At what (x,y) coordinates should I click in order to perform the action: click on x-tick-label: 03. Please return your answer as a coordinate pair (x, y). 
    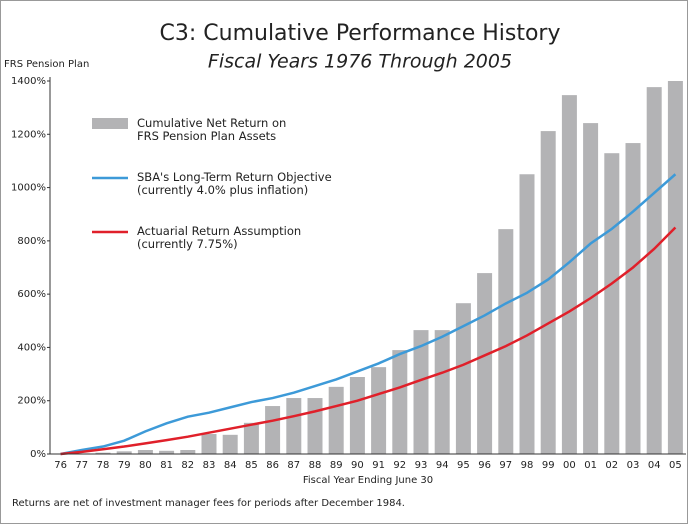
    Looking at the image, I should click on (633, 465).